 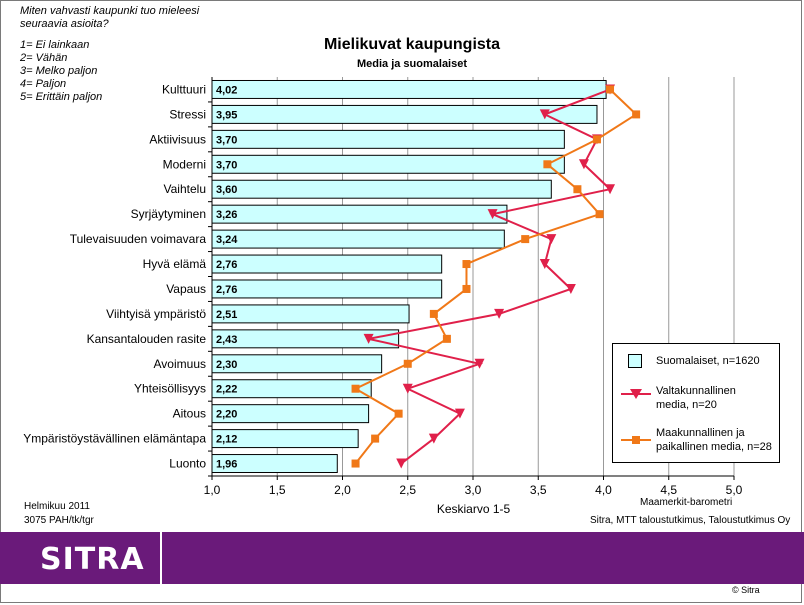 What do you see at coordinates (708, 361) in the screenshot?
I see `legend-label: Suomalaiset, n=1620` at bounding box center [708, 361].